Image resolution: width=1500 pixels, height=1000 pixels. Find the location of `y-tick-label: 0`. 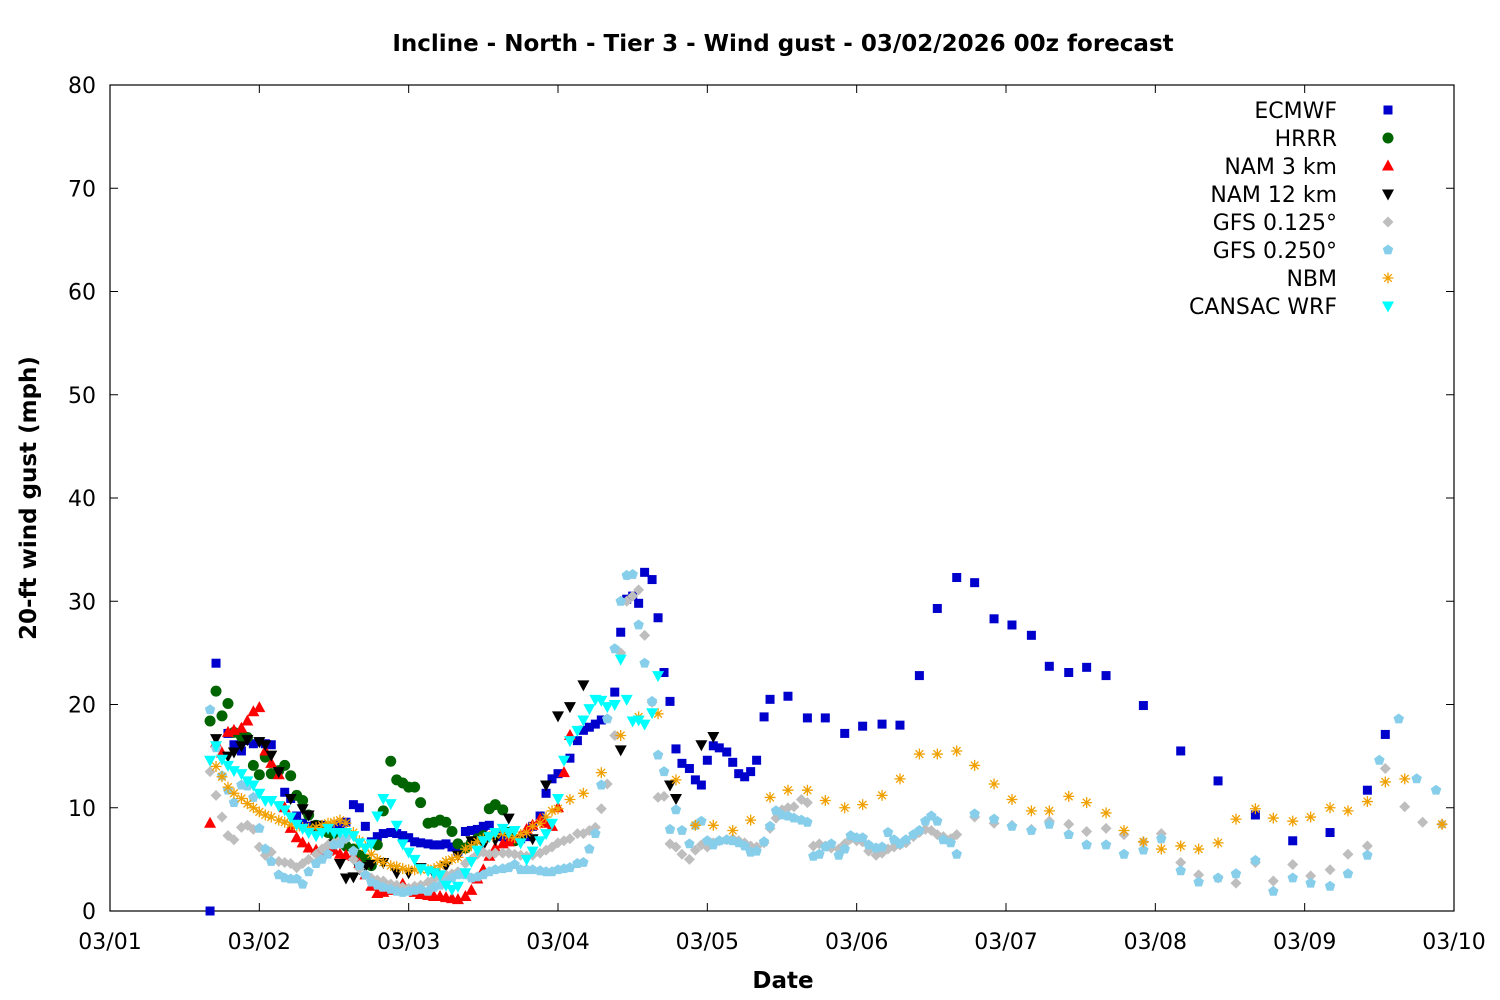

y-tick-label: 0 is located at coordinates (89, 912).